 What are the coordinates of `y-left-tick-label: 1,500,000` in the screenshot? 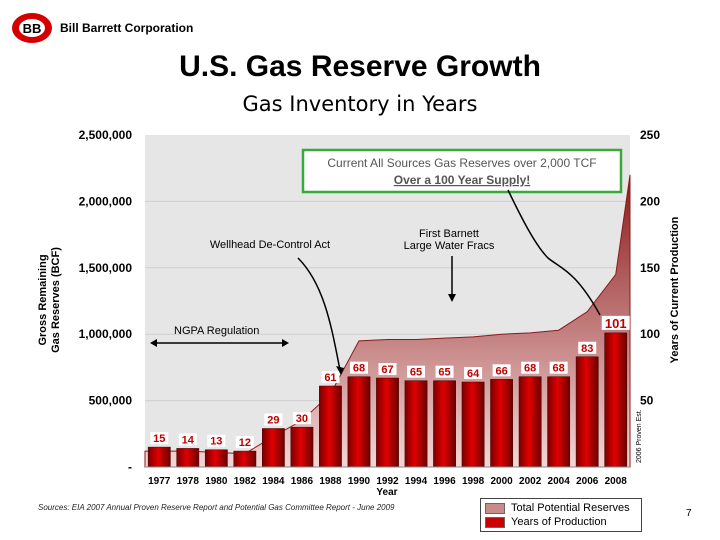 It's located at (106, 268).